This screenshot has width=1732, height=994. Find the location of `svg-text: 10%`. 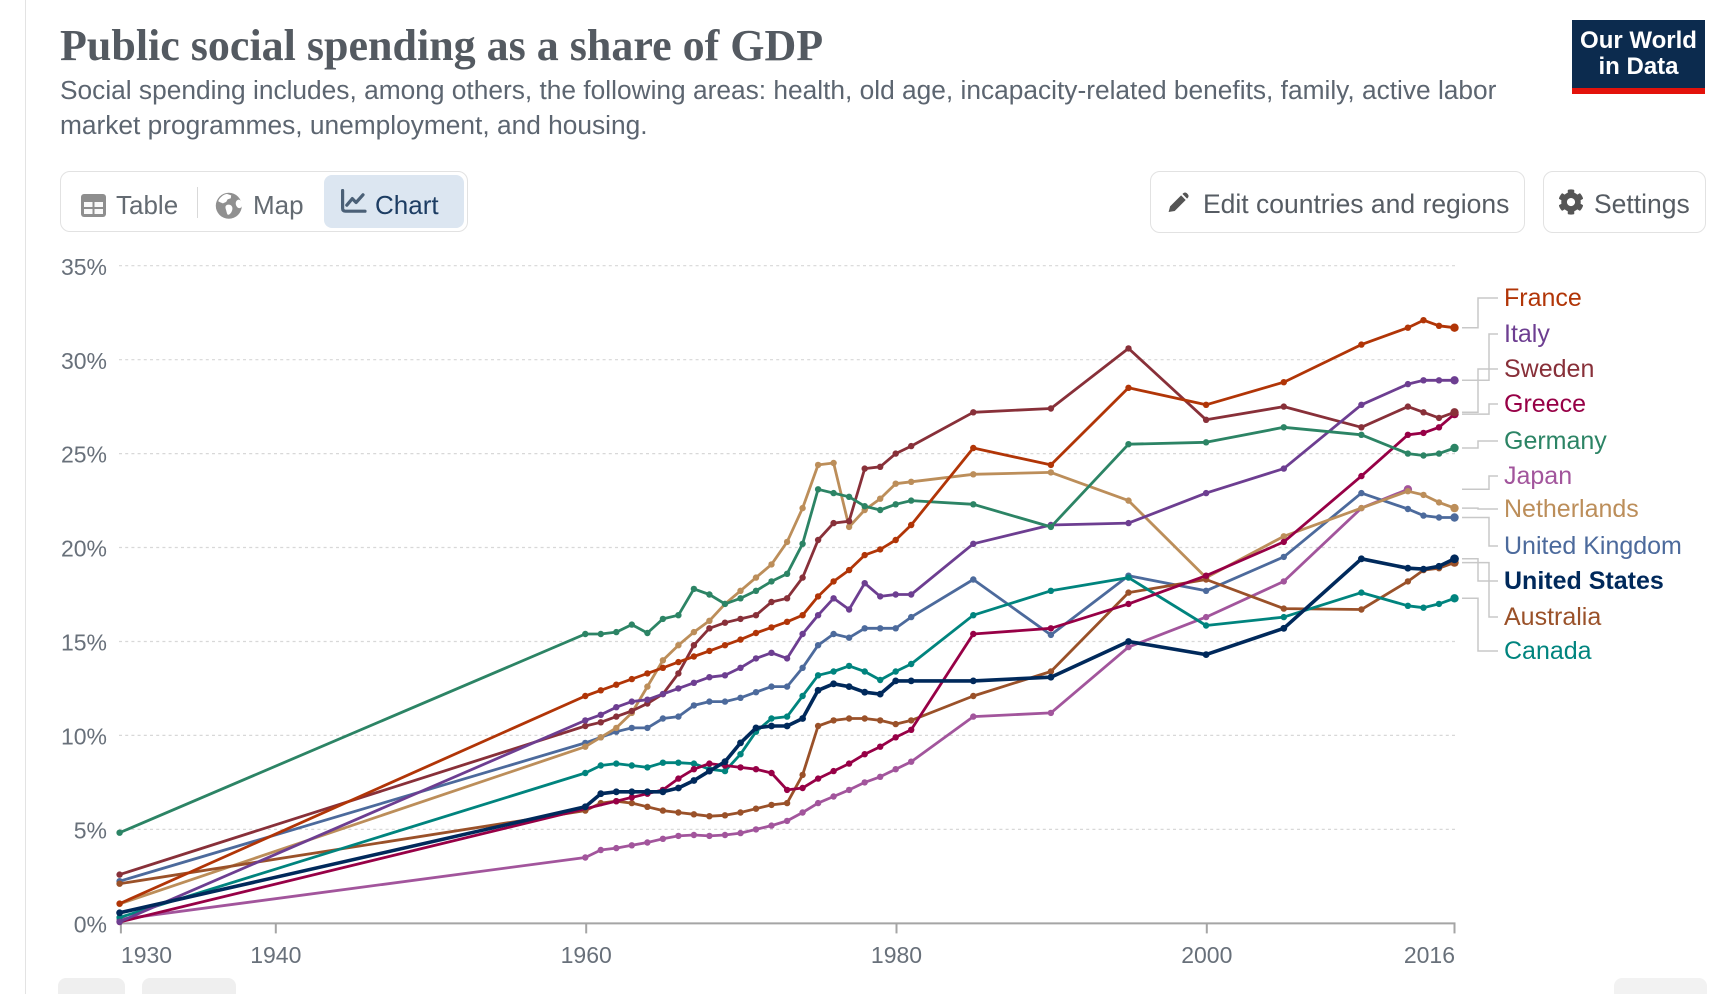

svg-text: 10% is located at coordinates (84, 736).